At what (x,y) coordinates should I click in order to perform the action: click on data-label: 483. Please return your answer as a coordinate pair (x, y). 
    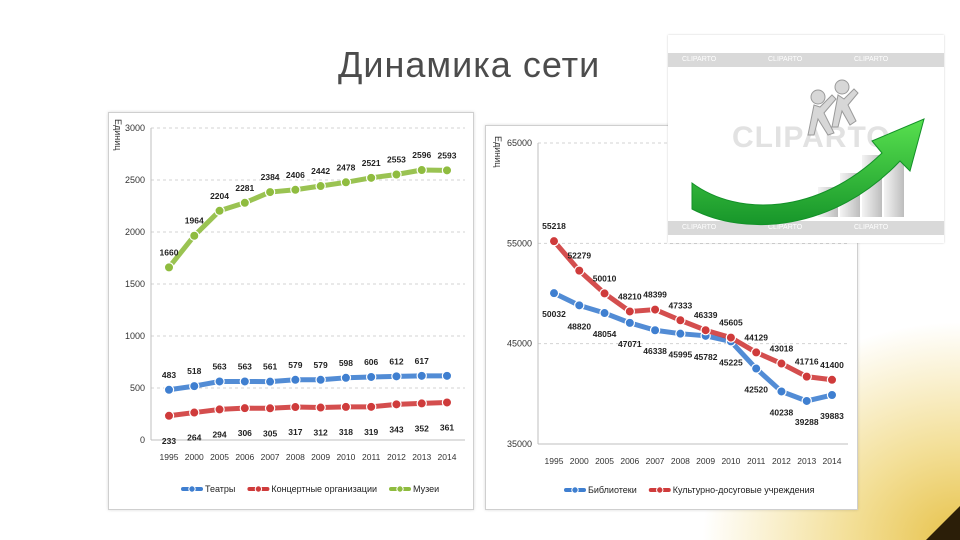
    Looking at the image, I should click on (169, 375).